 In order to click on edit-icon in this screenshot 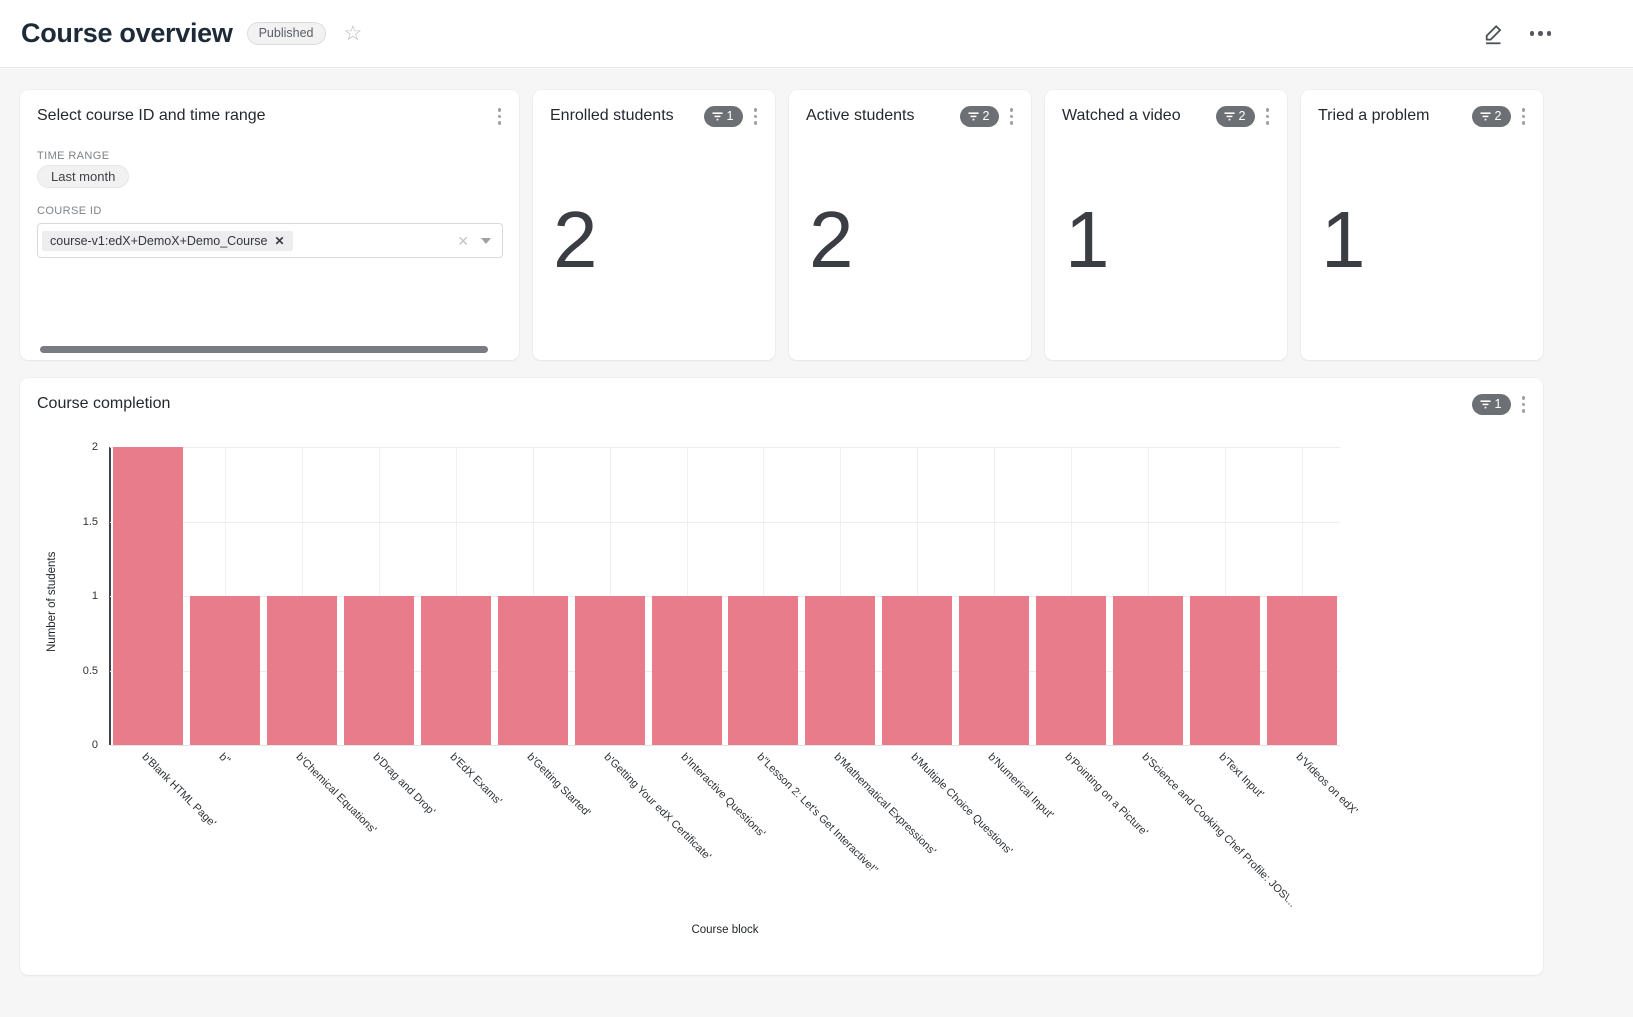, I will do `click(1493, 34)`.